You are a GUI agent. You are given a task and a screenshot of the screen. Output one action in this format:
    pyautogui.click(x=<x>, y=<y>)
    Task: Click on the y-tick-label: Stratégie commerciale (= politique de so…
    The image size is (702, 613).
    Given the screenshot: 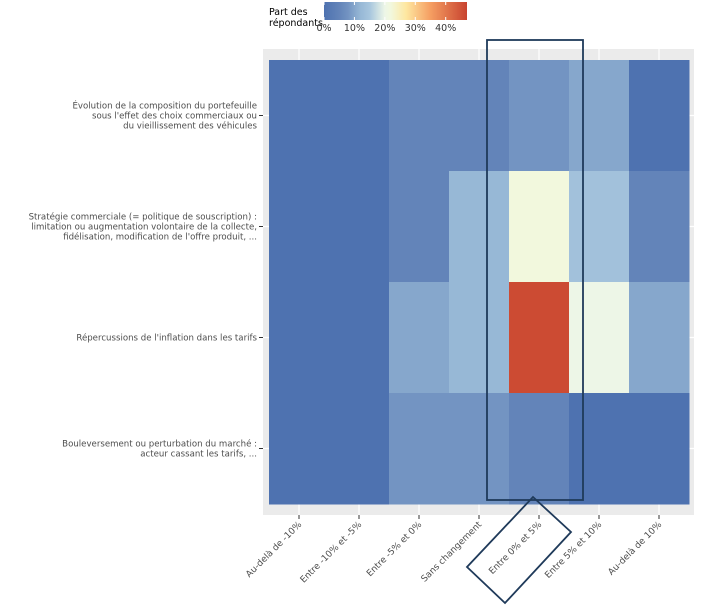 What is the action you would take?
    pyautogui.click(x=143, y=227)
    